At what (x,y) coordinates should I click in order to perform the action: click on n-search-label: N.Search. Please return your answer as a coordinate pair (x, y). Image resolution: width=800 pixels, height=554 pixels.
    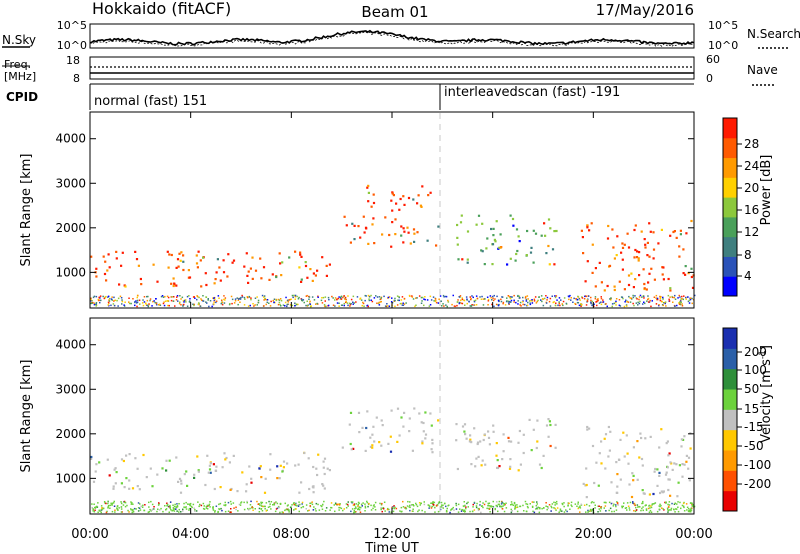
    Looking at the image, I should click on (773, 34).